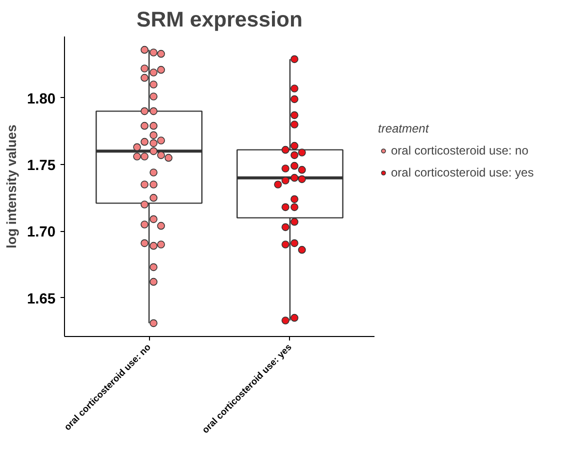 The height and width of the screenshot is (461, 563). I want to click on y-axis-title: log intensity values, so click(11, 186).